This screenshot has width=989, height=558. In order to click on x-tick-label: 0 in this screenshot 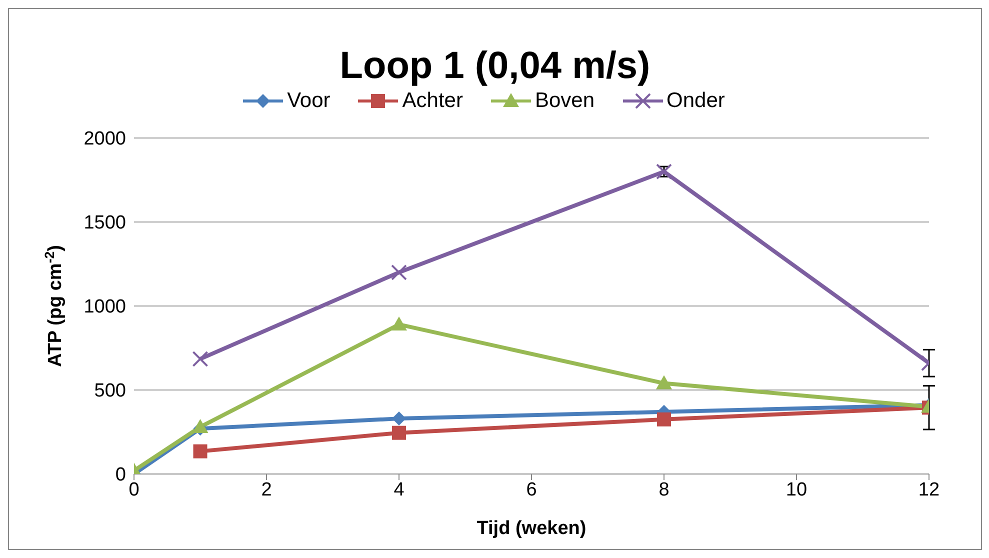, I will do `click(134, 489)`.